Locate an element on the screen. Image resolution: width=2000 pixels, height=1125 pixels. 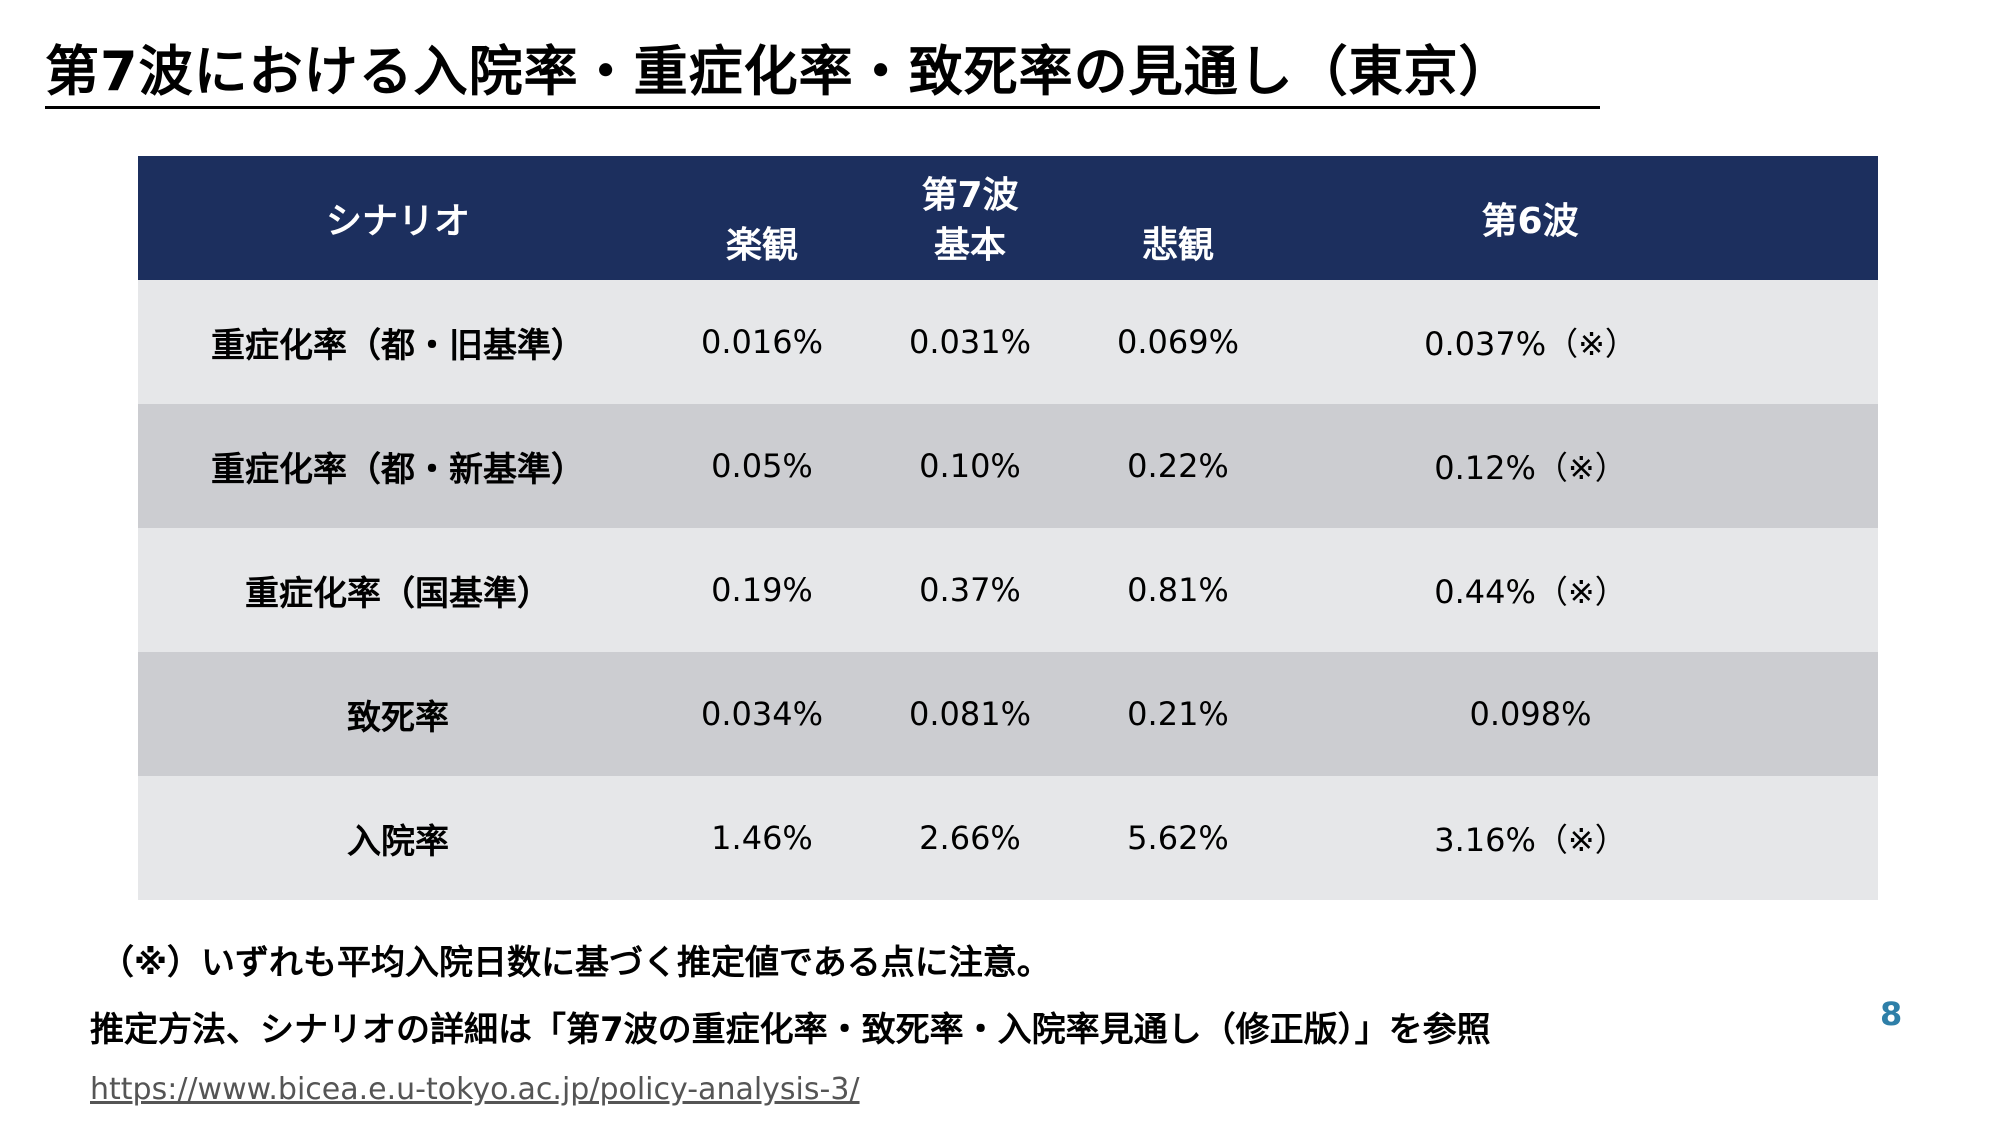
value-wave6: 0.098% is located at coordinates (1530, 714).